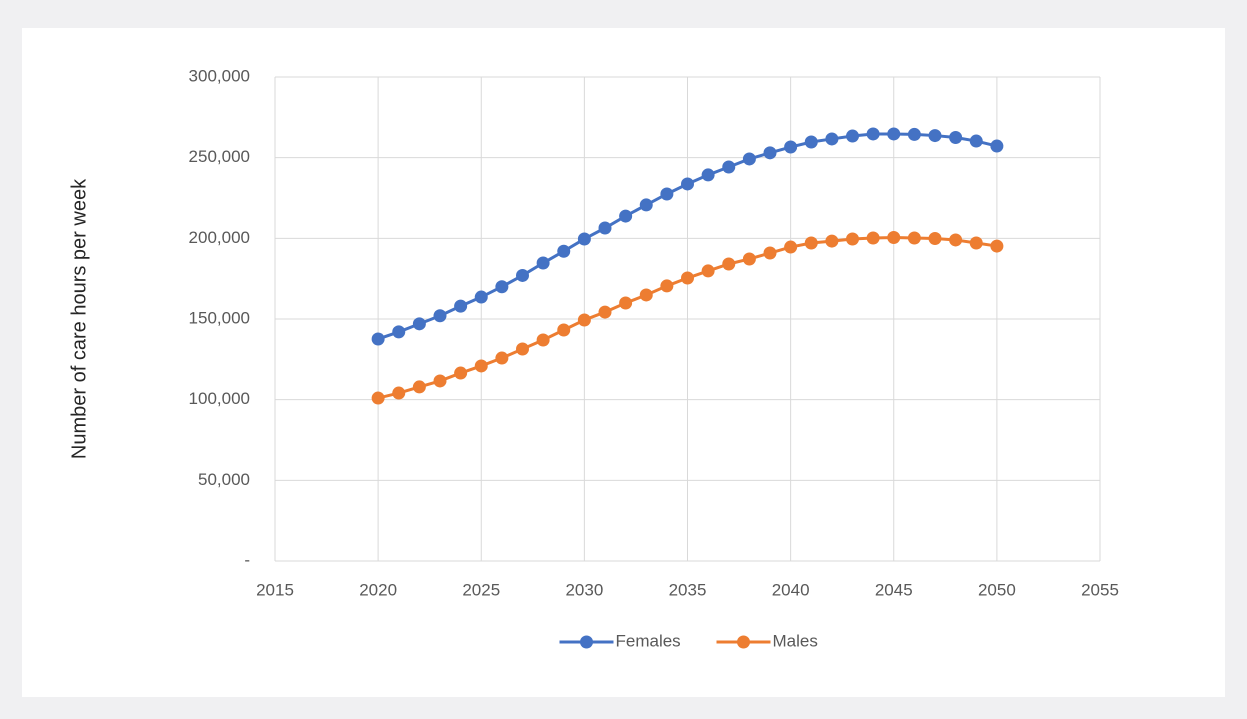 This screenshot has width=1247, height=719. What do you see at coordinates (219, 398) in the screenshot?
I see `y-tick-label: 100,000` at bounding box center [219, 398].